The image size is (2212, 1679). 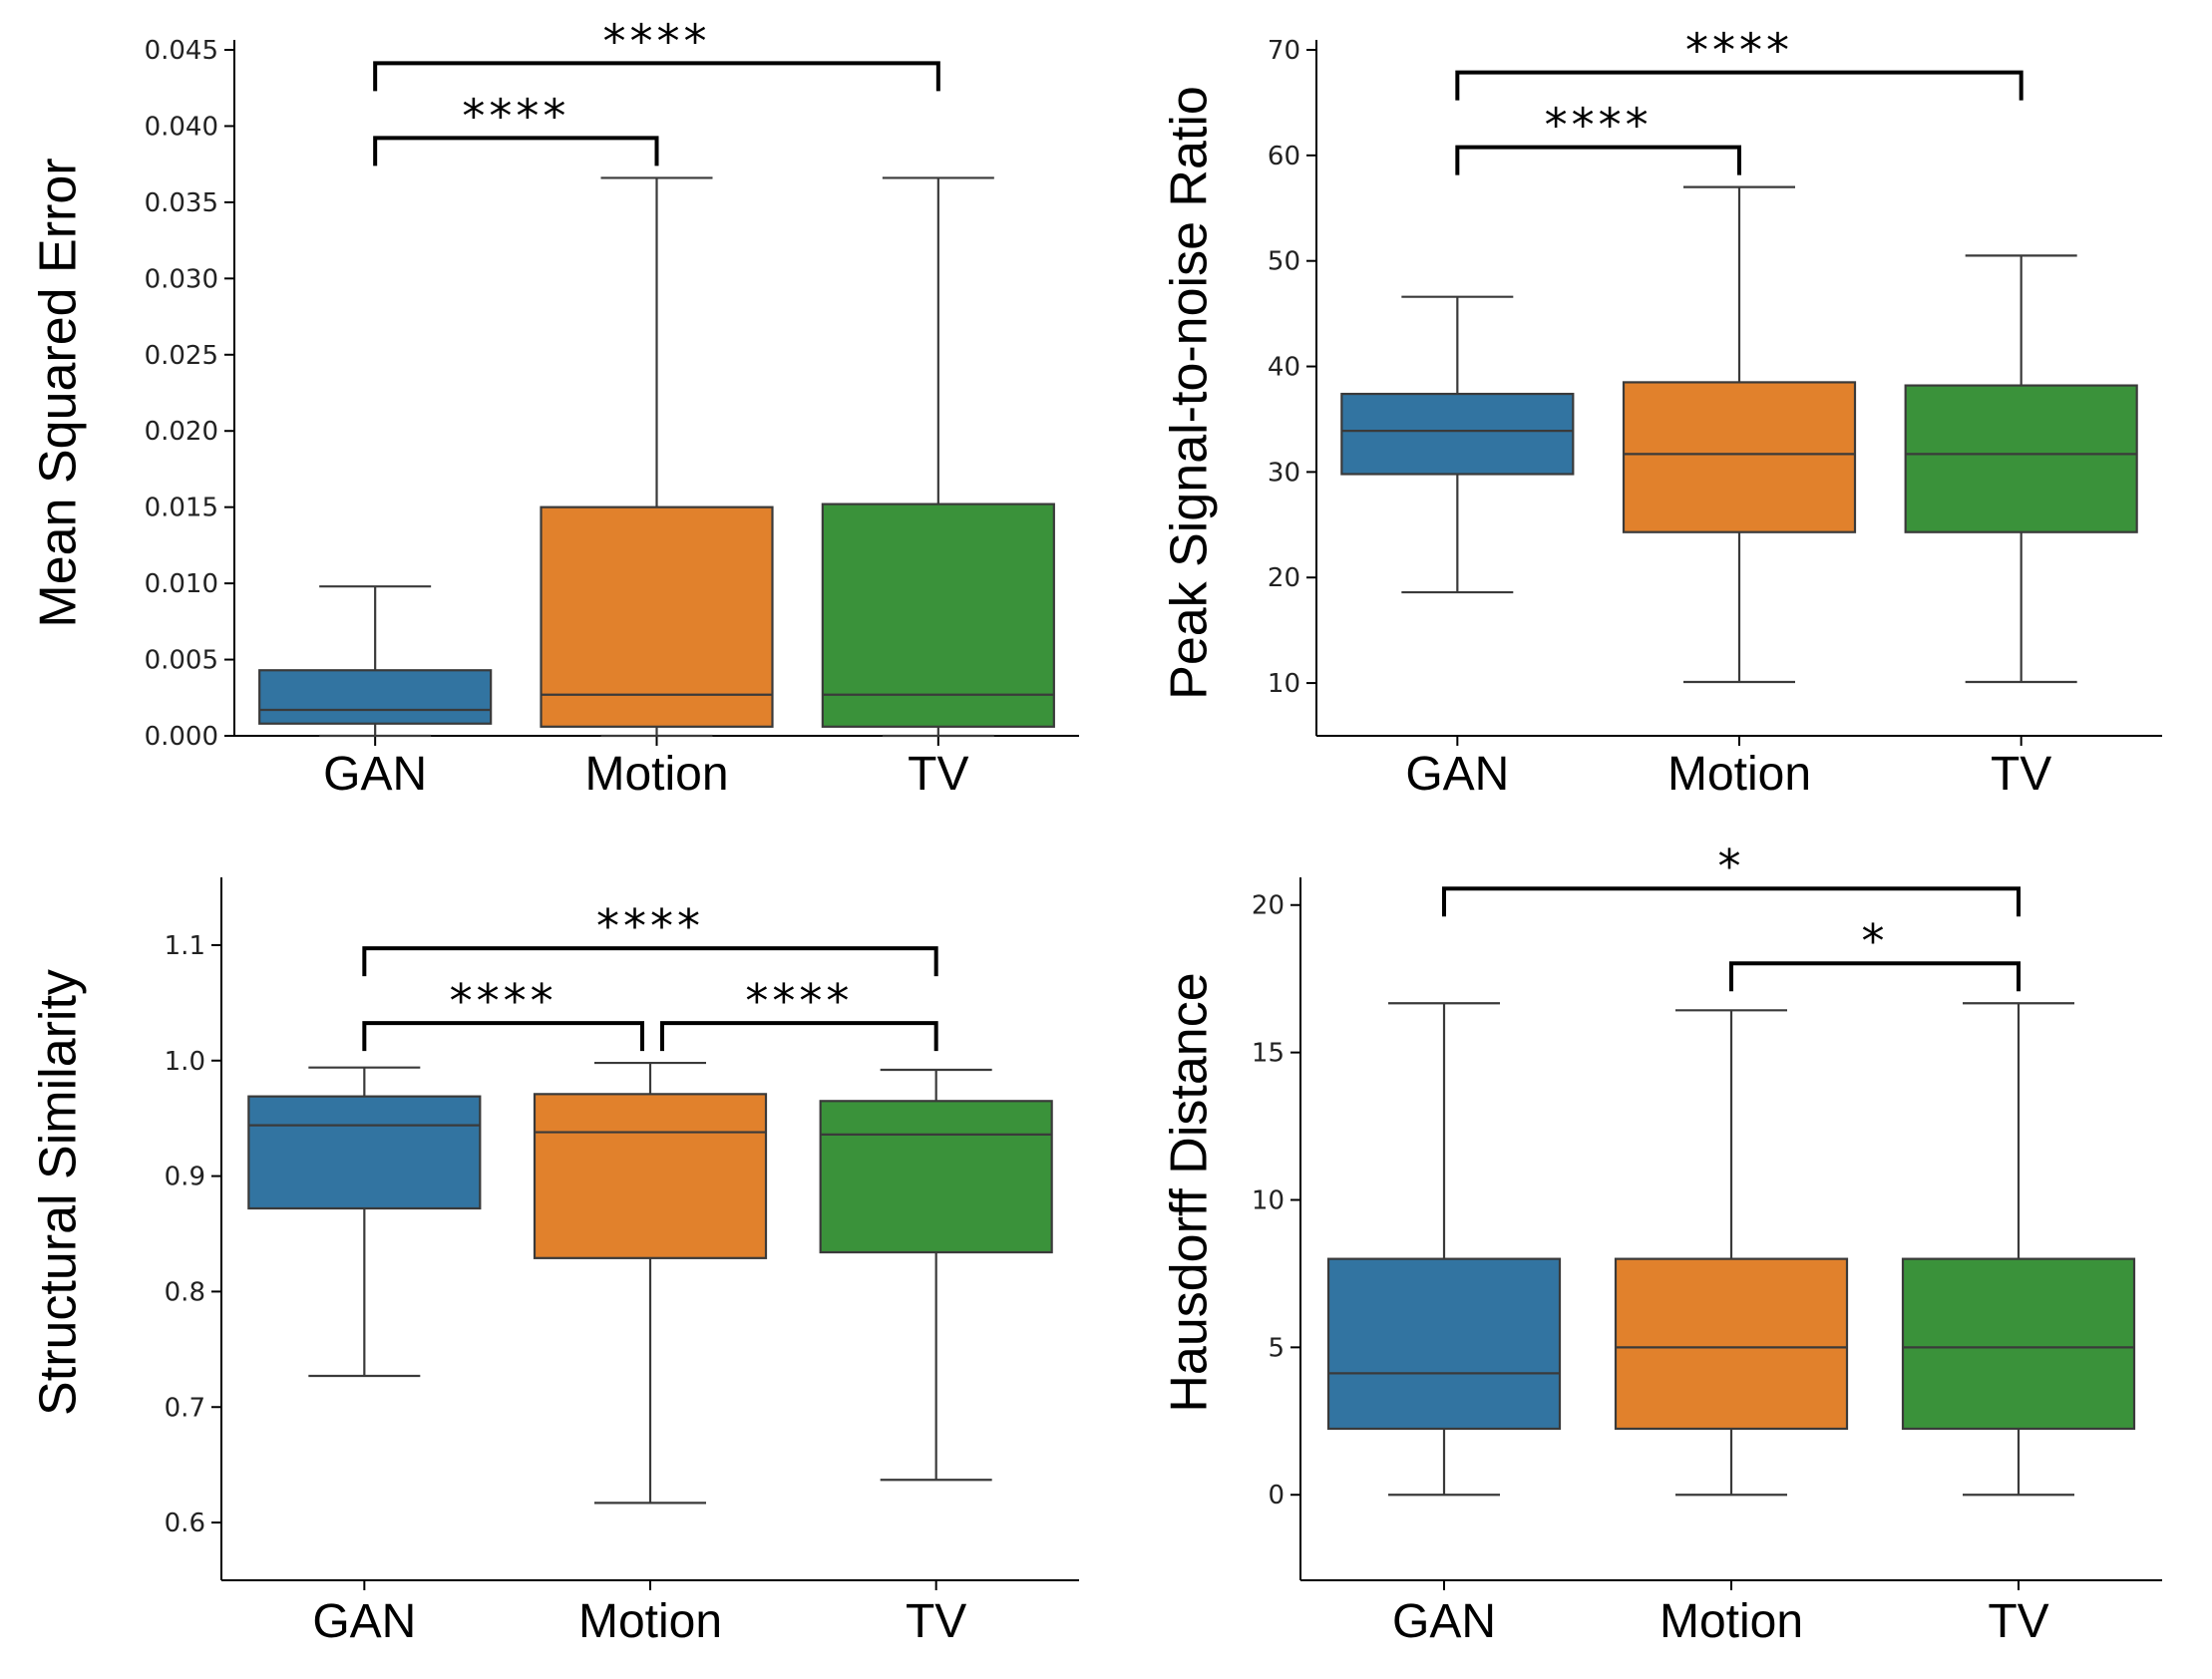 I want to click on y-tick-label: 0.030, so click(x=181, y=279).